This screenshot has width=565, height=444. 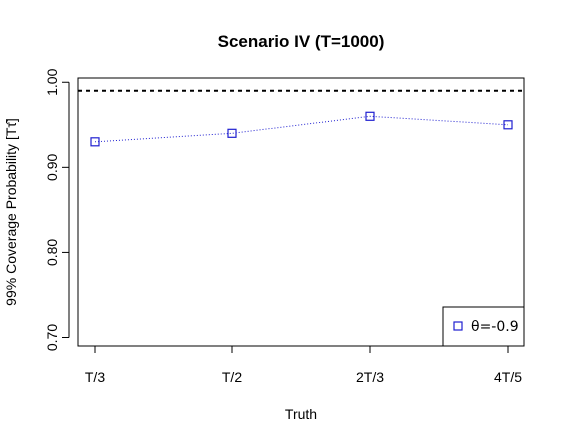 I want to click on y-tick-label: 0.80, so click(x=52, y=252).